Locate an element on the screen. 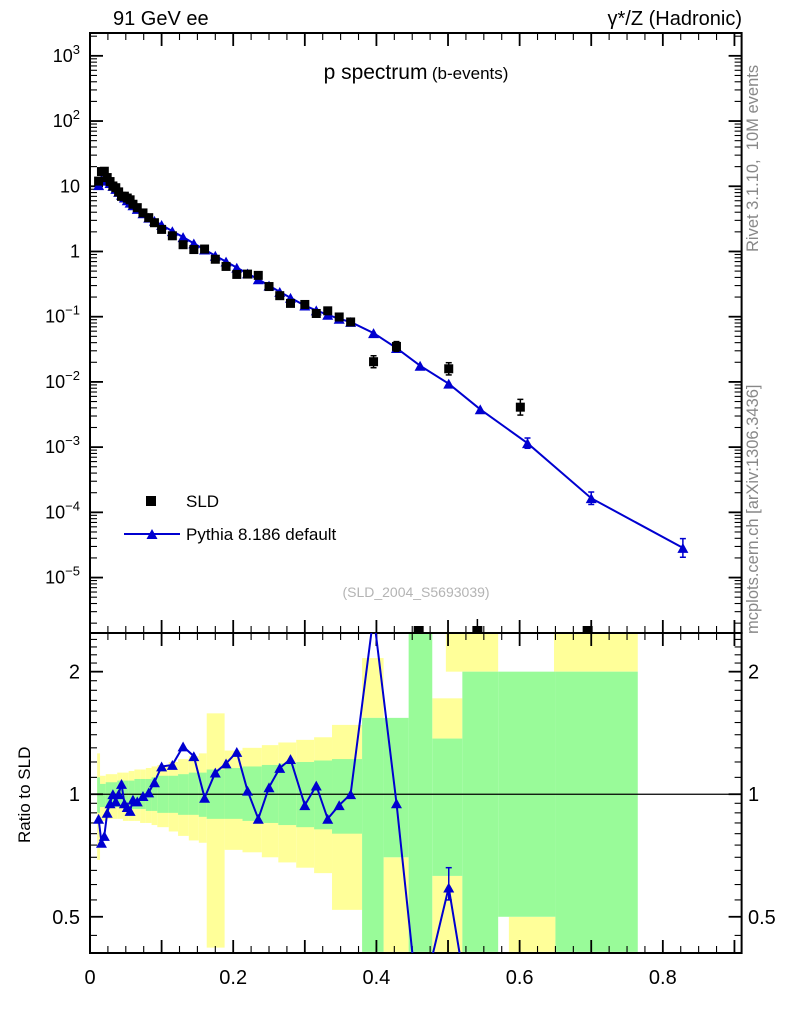 This screenshot has width=786, height=1024. beam-energy-label: 91 GeV ee is located at coordinates (161, 19).